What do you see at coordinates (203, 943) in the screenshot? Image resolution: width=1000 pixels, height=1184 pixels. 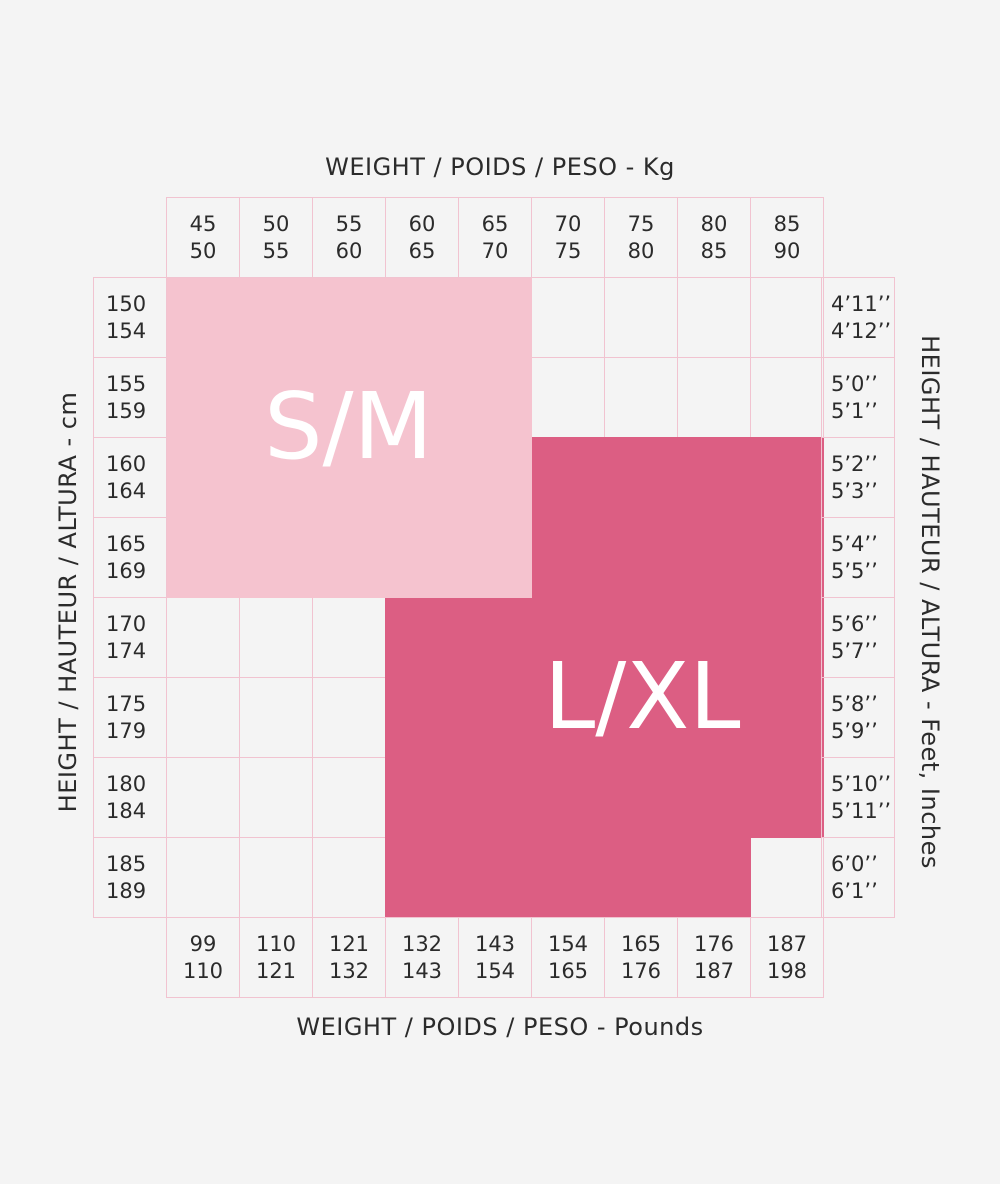 I see `weight-pounds-label-line-1: 99` at bounding box center [203, 943].